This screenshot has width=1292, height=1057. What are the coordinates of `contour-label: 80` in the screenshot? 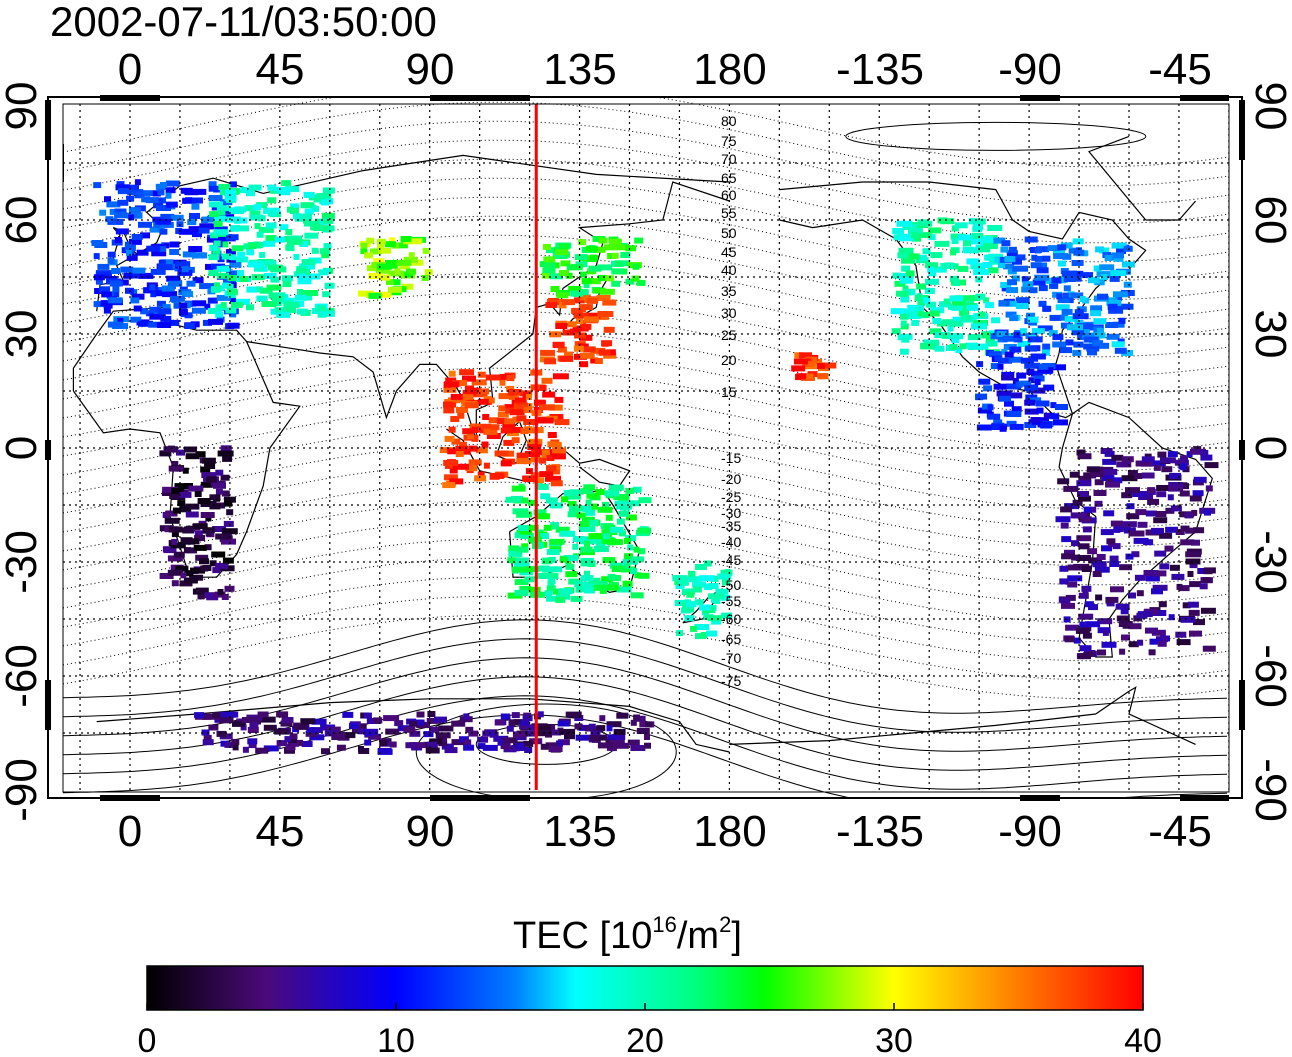 It's located at (729, 121).